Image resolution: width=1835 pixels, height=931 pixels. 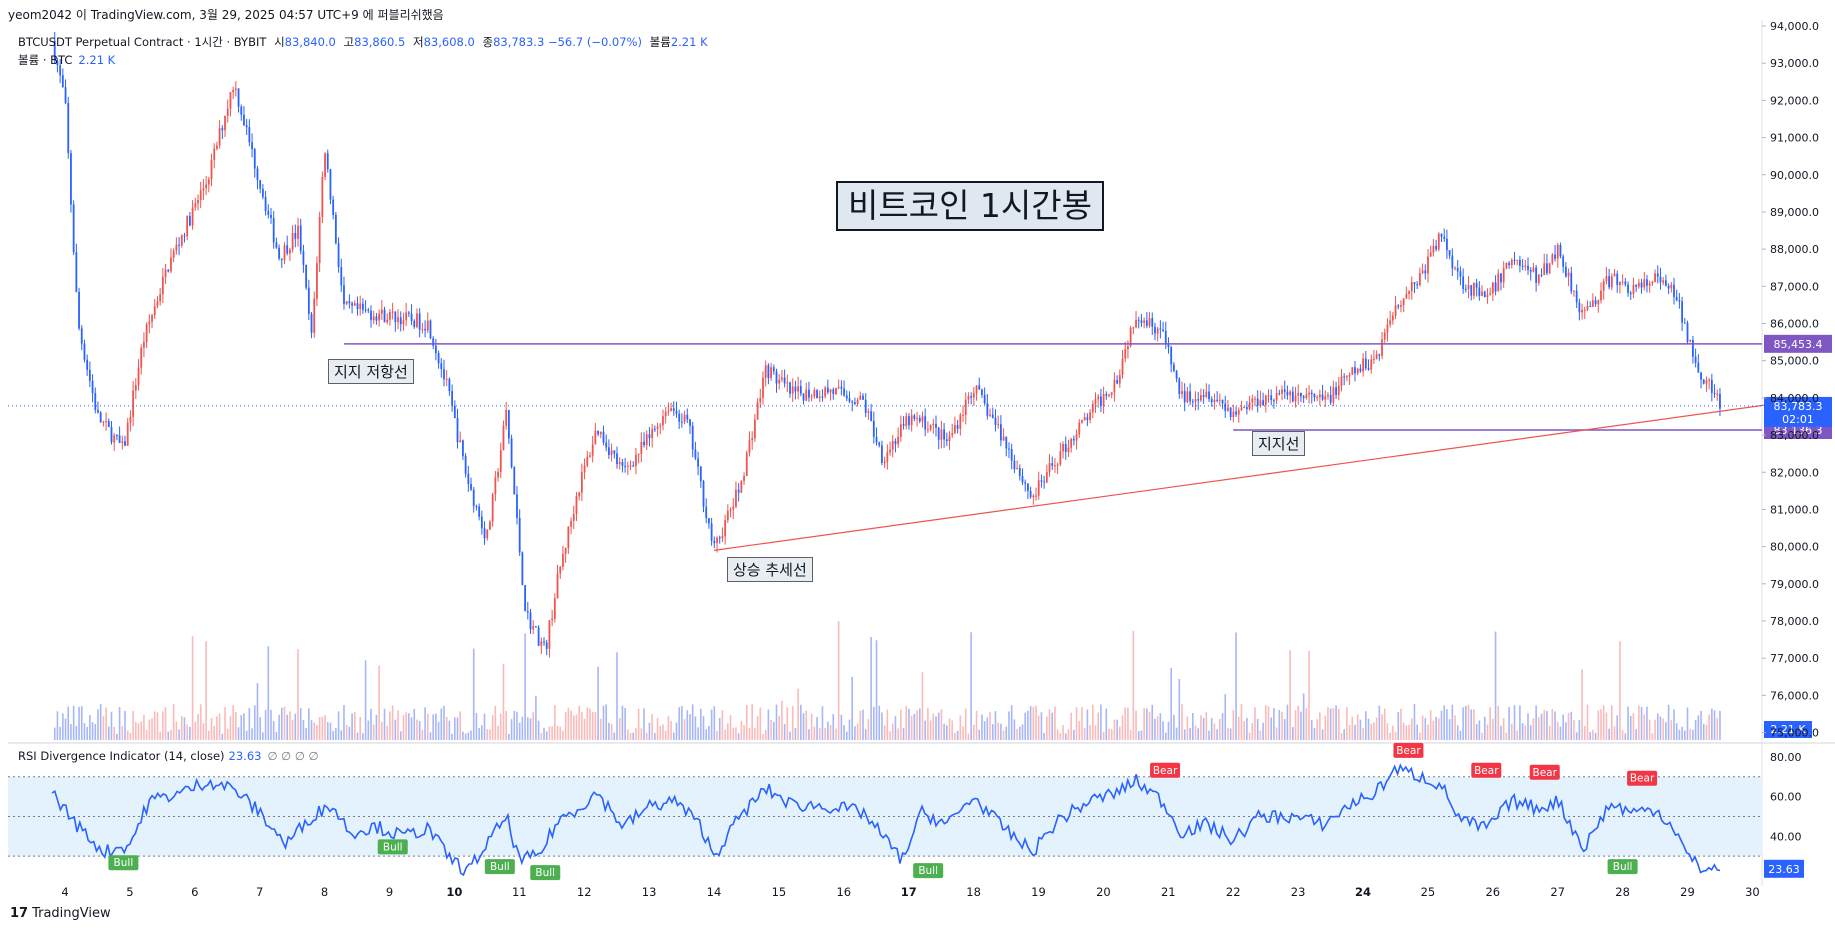 What do you see at coordinates (1752, 892) in the screenshot?
I see `time-tick-label: 30` at bounding box center [1752, 892].